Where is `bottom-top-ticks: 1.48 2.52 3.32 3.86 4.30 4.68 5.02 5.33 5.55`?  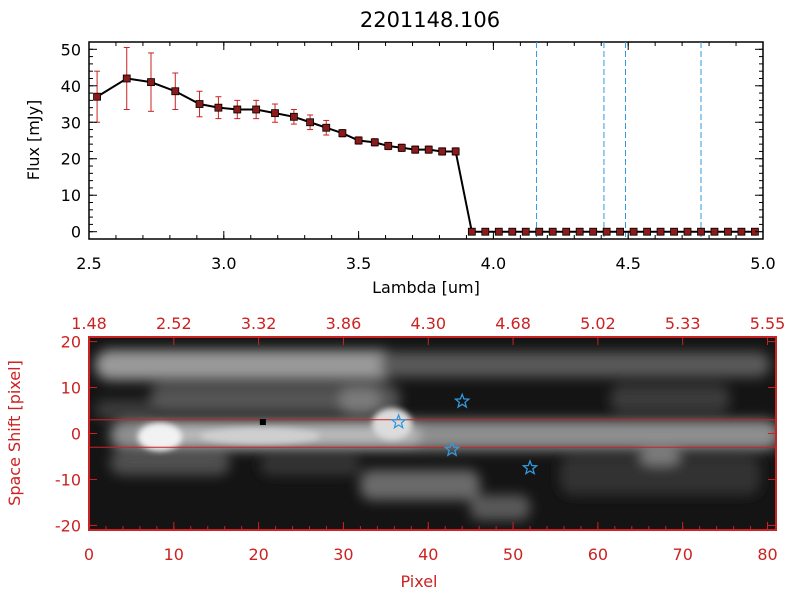
bottom-top-ticks: 1.48 2.52 3.32 3.86 4.30 4.68 5.02 5.33 5.55 is located at coordinates (428, 329).